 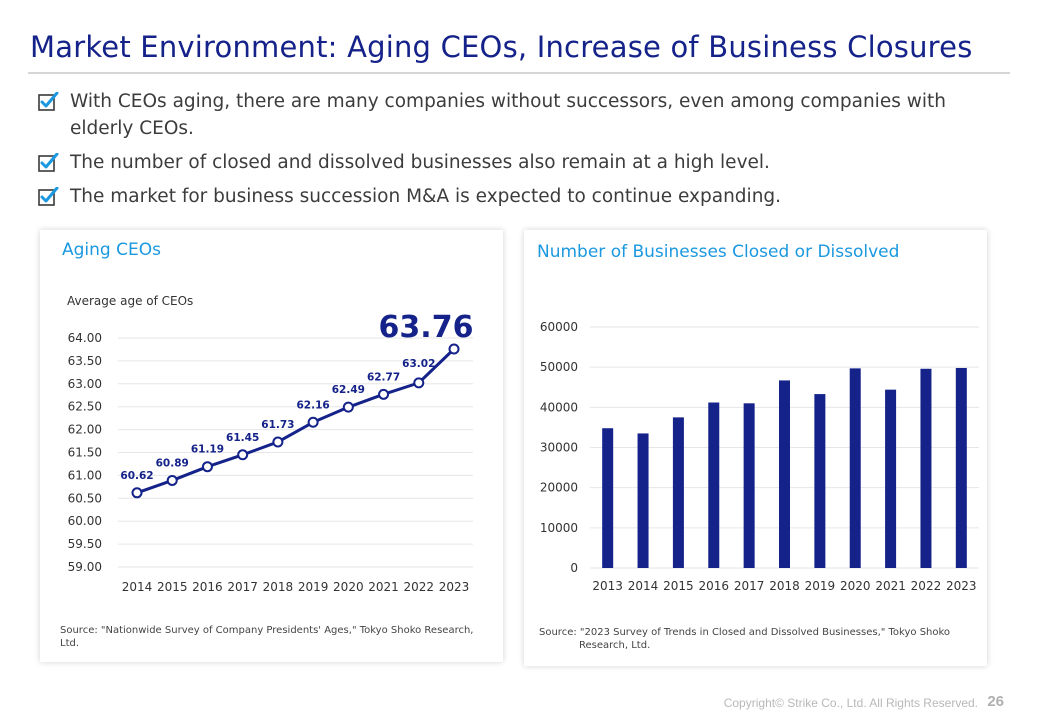 I want to click on y-tick-label: 10000, so click(x=559, y=528).